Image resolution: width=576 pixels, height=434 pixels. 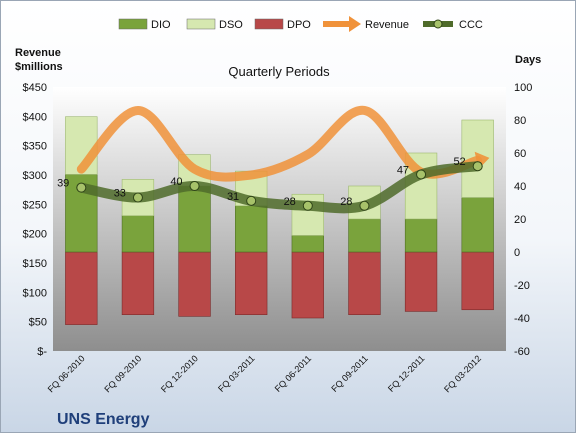 What do you see at coordinates (523, 88) in the screenshot?
I see `right-tick-label: 100` at bounding box center [523, 88].